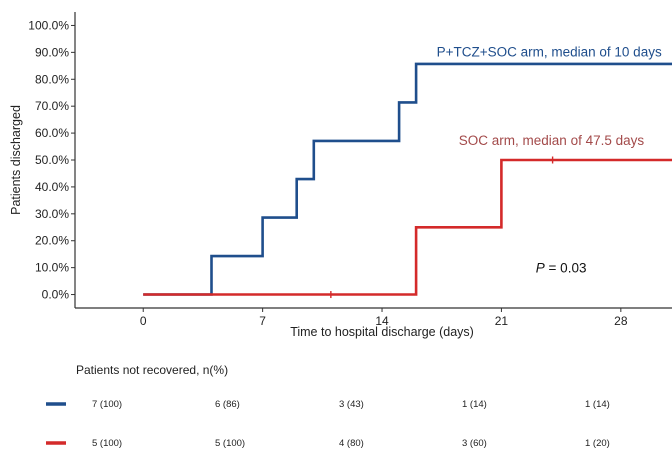 The height and width of the screenshot is (463, 672). I want to click on risk-cell: 6 (86), so click(227, 404).